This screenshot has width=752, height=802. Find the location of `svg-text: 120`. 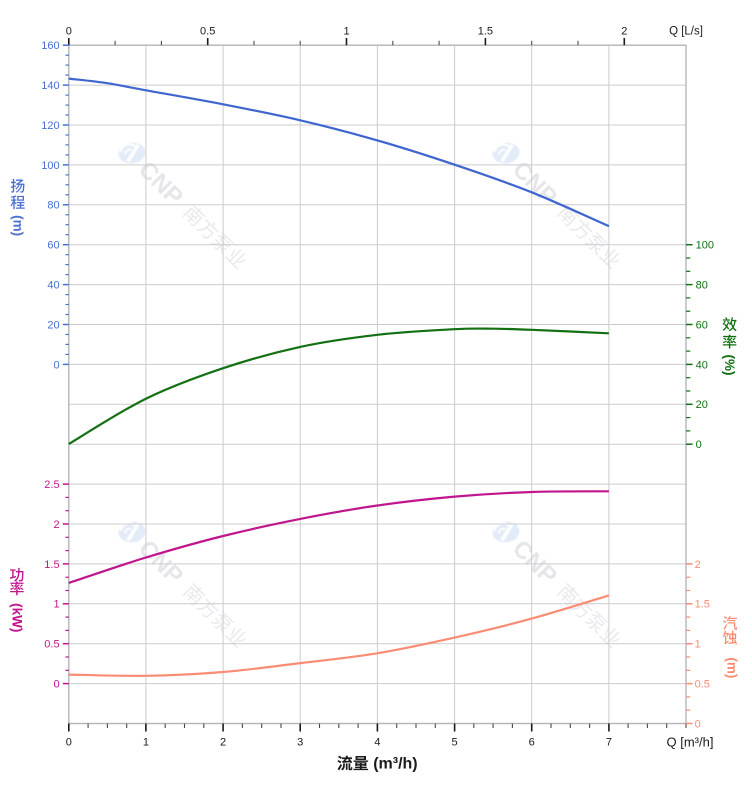

svg-text: 120 is located at coordinates (50, 126).